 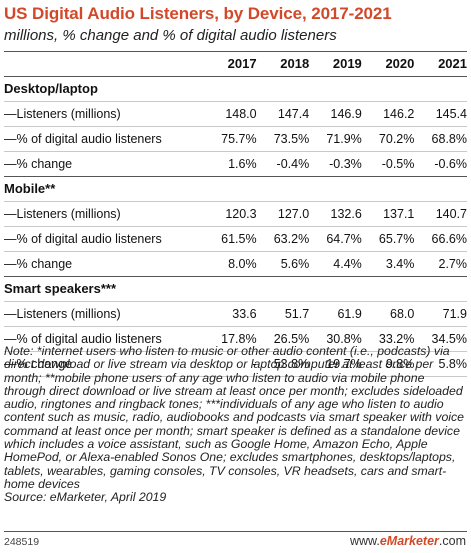 What do you see at coordinates (451, 214) in the screenshot?
I see `table-cell: 140.7` at bounding box center [451, 214].